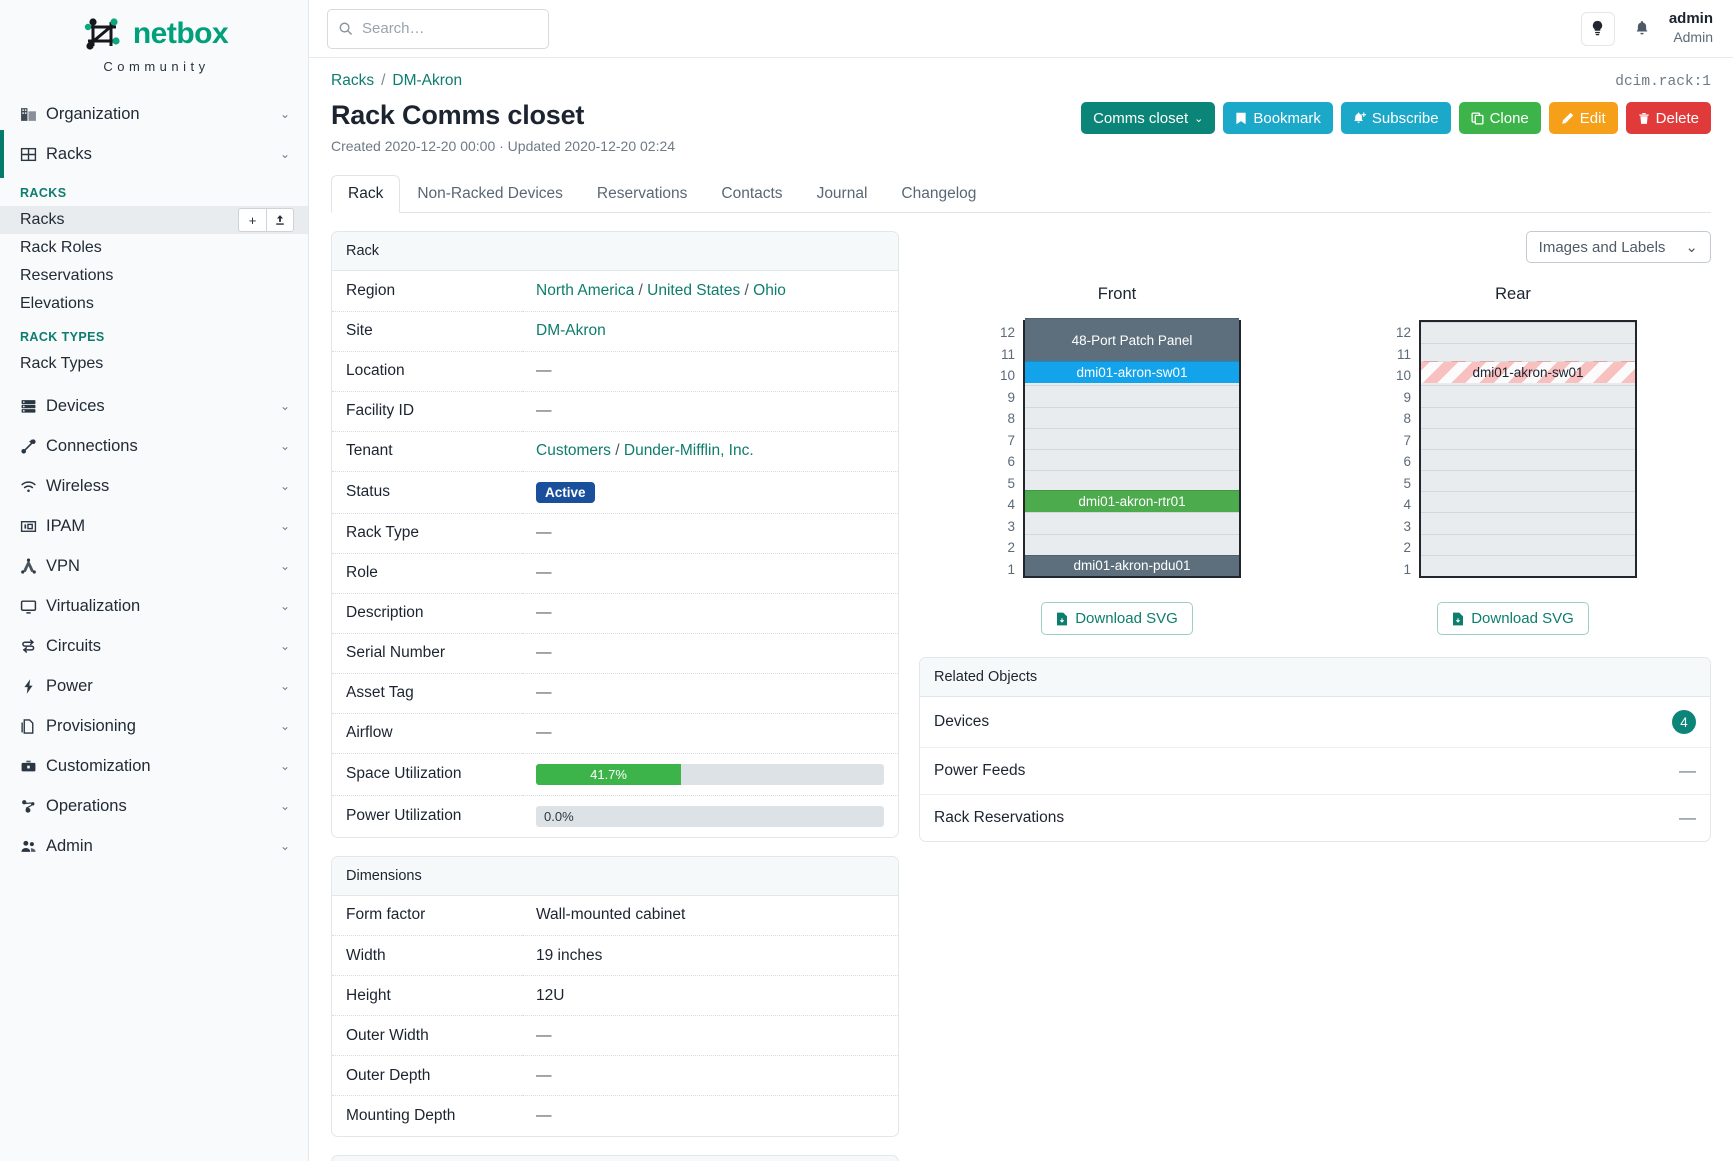  Describe the element at coordinates (98, 765) in the screenshot. I see `sidebar-group-label: Customization` at that location.